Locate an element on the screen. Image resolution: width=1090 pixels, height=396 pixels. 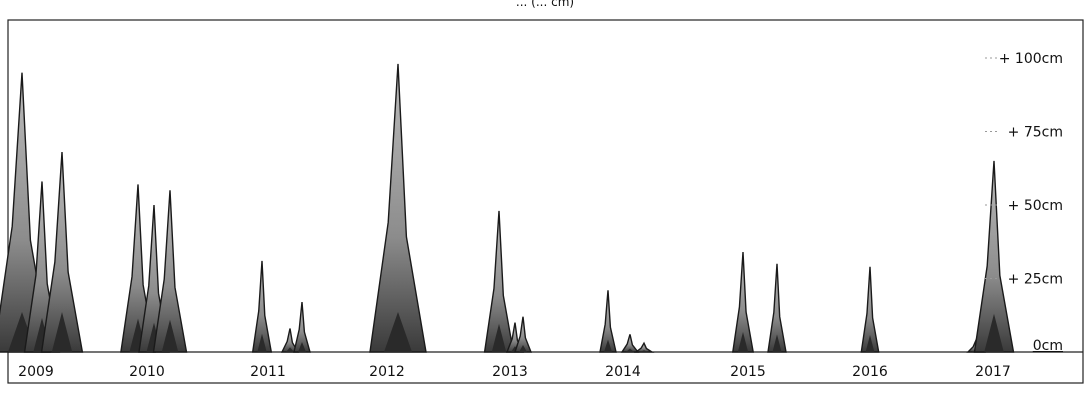
x-ticks-layer: 2009 2010 2011 2012 2013 2014 2015 2016 2017 is located at coordinates (514, 372).